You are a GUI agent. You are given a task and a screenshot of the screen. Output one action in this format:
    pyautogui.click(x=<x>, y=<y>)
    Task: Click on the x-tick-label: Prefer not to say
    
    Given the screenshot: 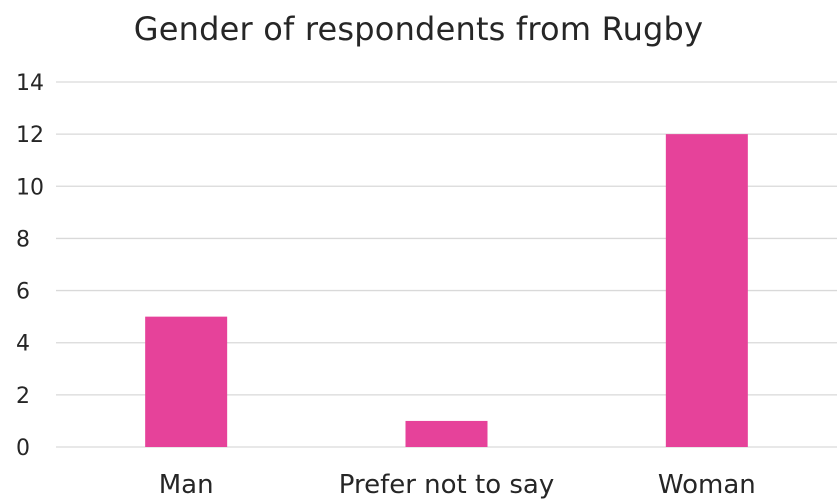 What is the action you would take?
    pyautogui.click(x=447, y=484)
    